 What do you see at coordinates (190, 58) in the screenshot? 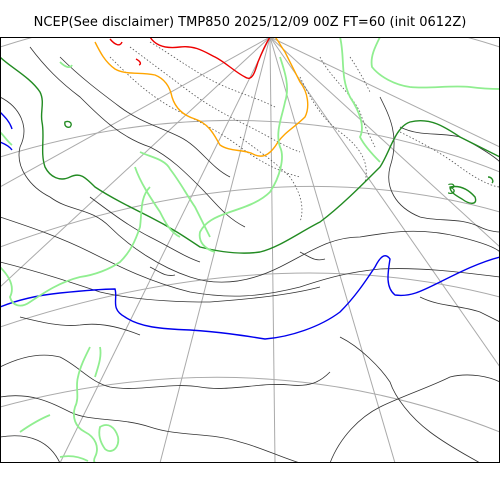
I see `red-contour` at bounding box center [190, 58].